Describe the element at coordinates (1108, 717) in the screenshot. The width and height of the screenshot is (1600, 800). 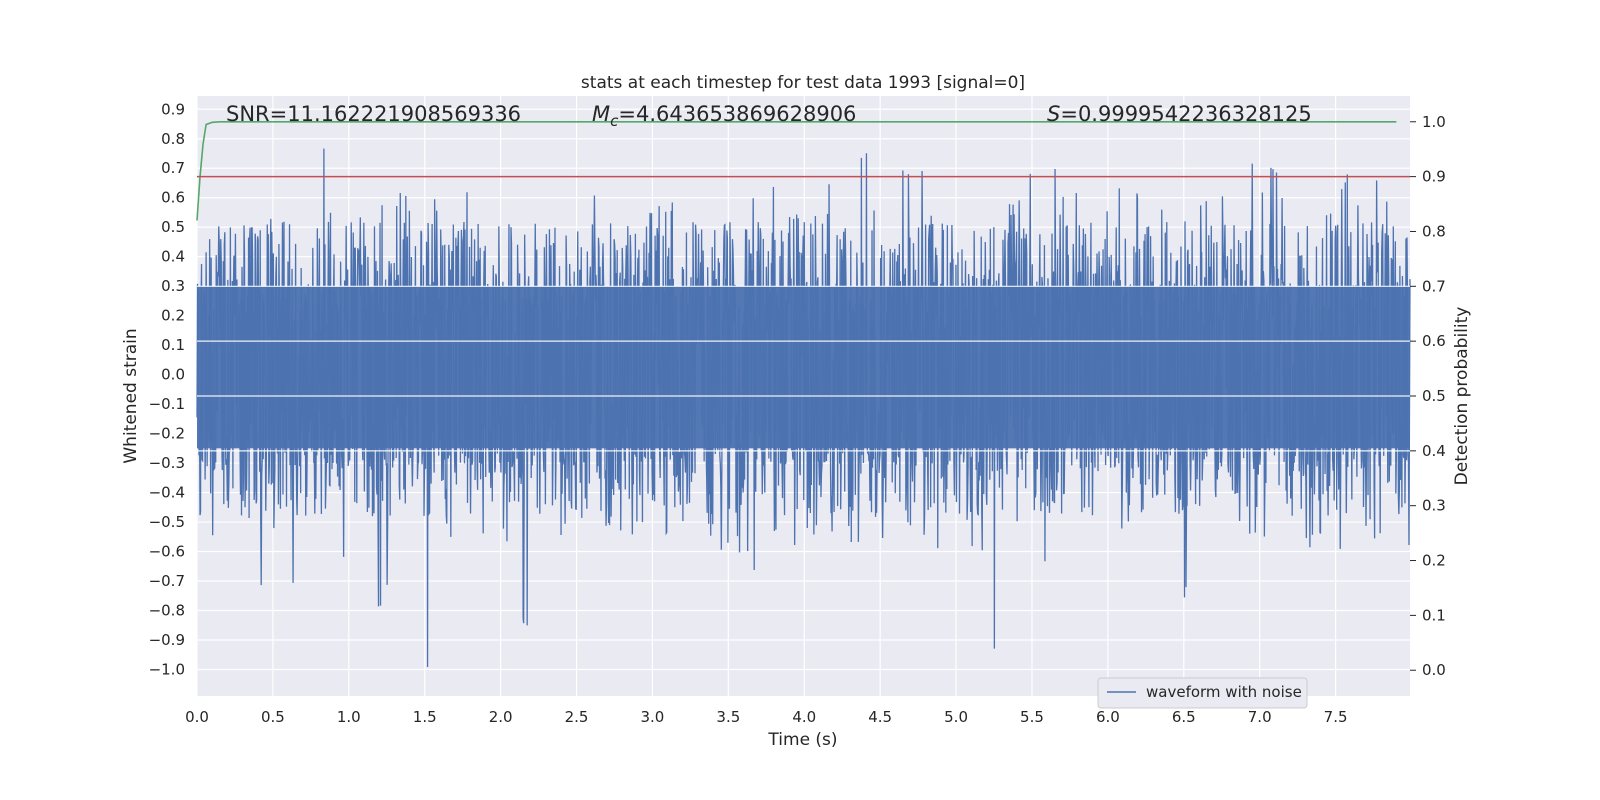
I see `x-tick-label-12: 6.0` at that location.